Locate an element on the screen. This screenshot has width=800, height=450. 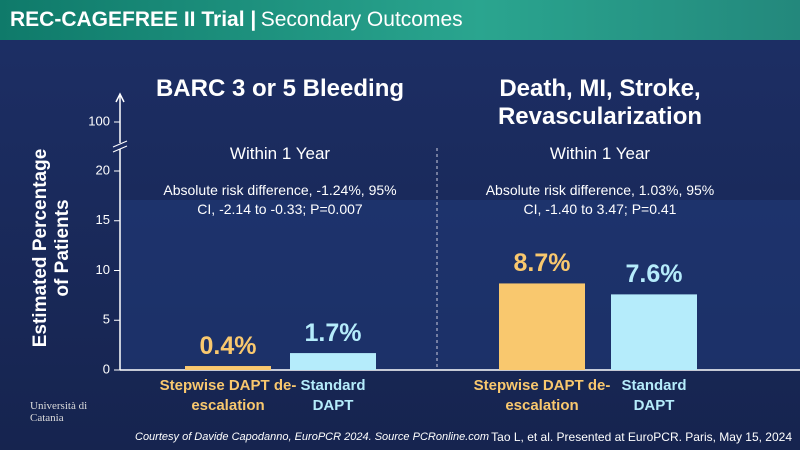
logo: Università di Catania is located at coordinates (59, 412).